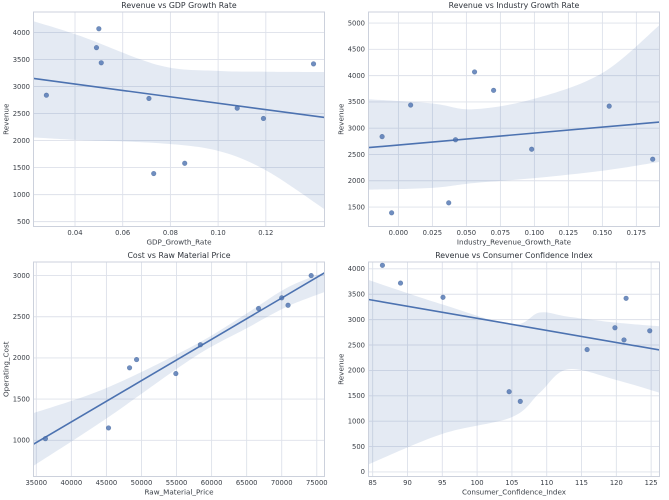  Describe the element at coordinates (514, 5) in the screenshot. I see `chart-title: Revenue vs Industry Growth Rate` at that location.